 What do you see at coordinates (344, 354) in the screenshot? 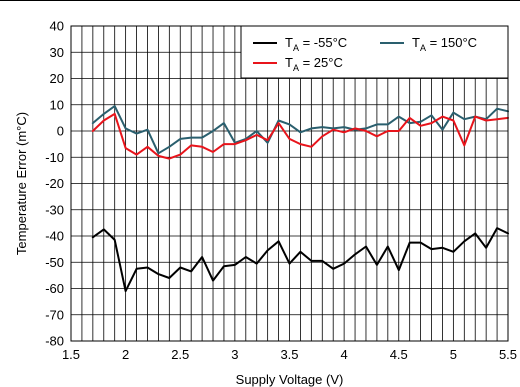
I see `x-tick-label: 4` at bounding box center [344, 354].